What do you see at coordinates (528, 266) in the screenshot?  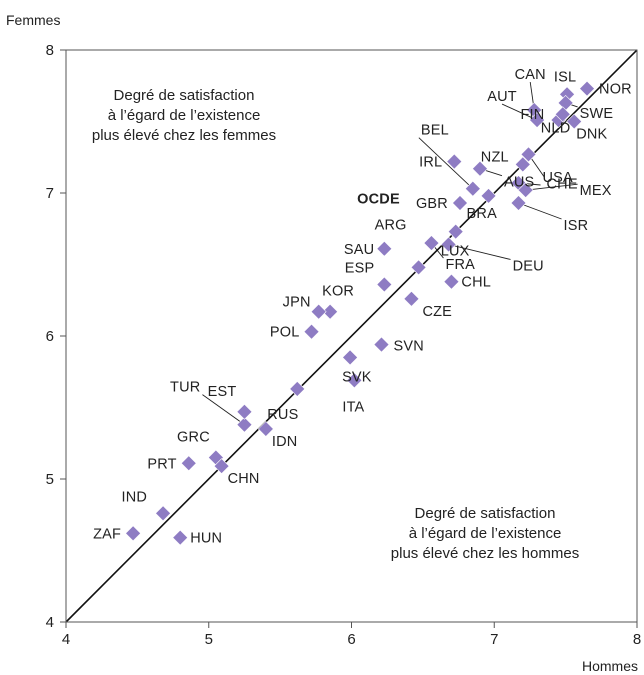 I see `label-deu: DEU` at bounding box center [528, 266].